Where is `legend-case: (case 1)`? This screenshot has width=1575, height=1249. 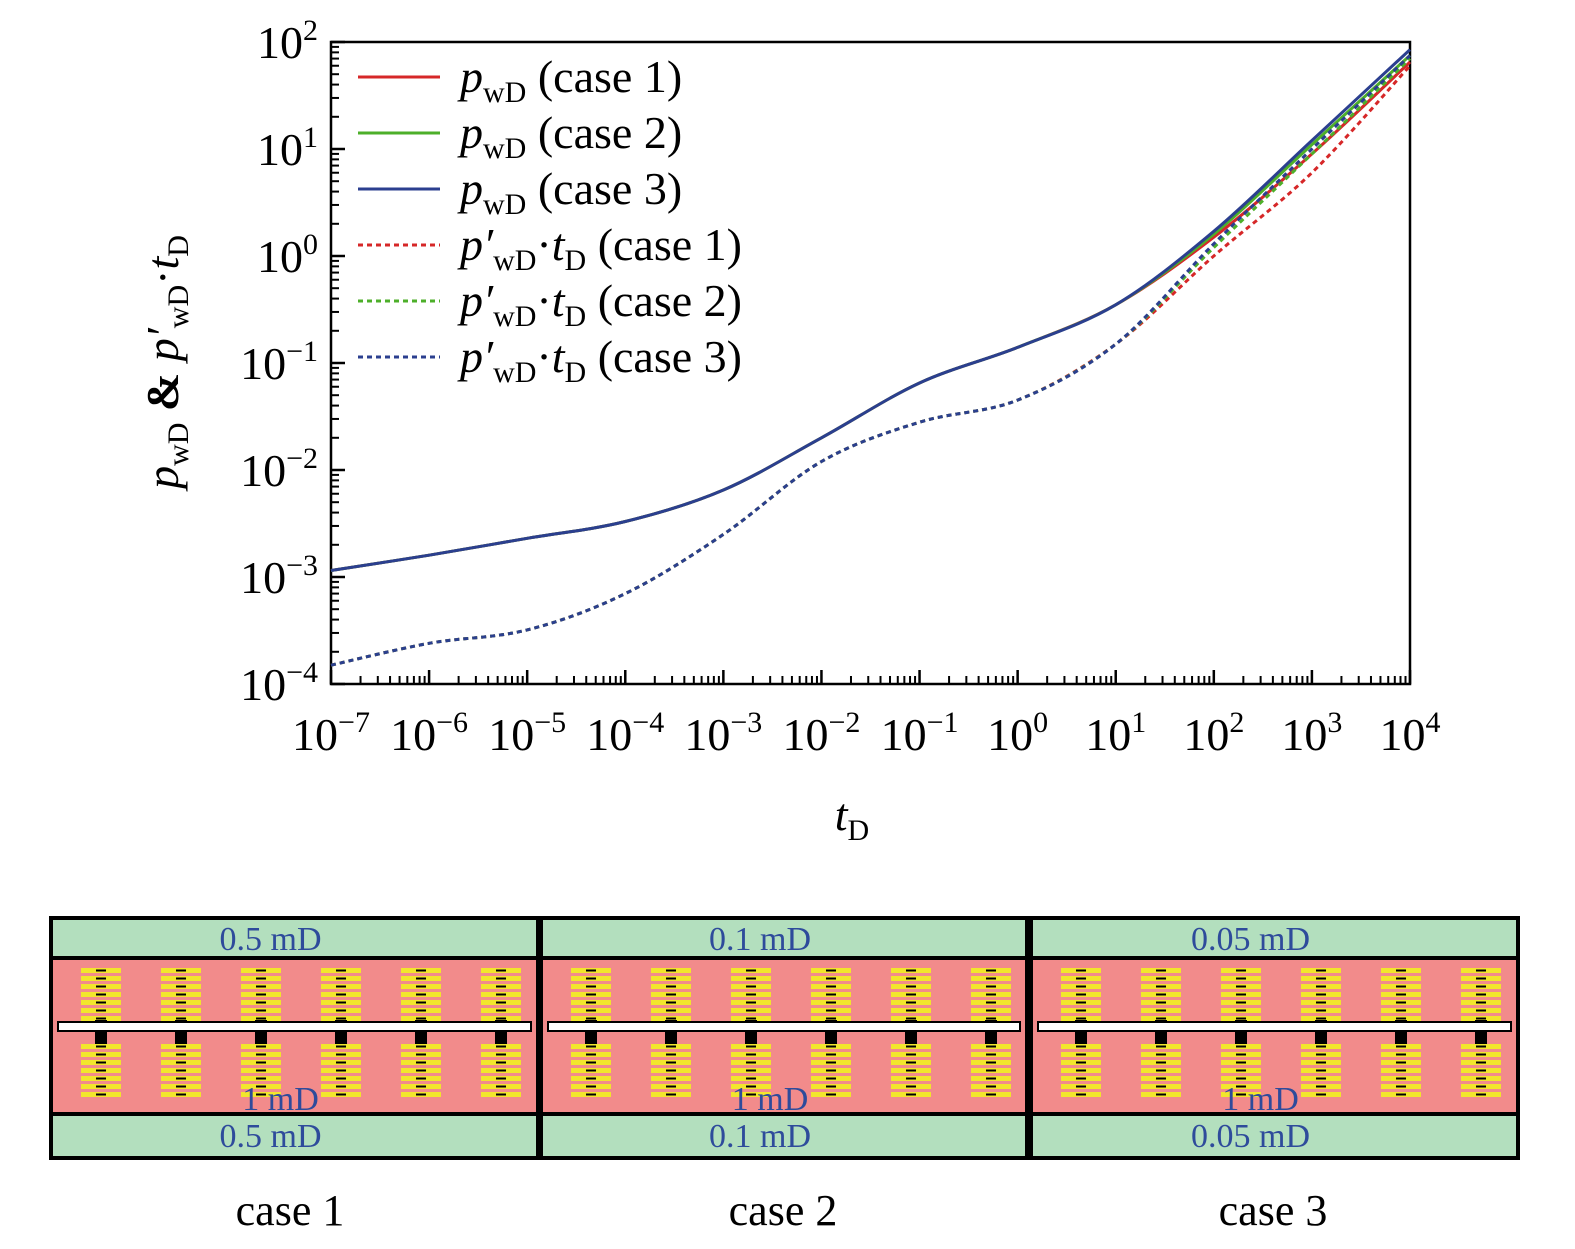
legend-case: (case 1) is located at coordinates (604, 76).